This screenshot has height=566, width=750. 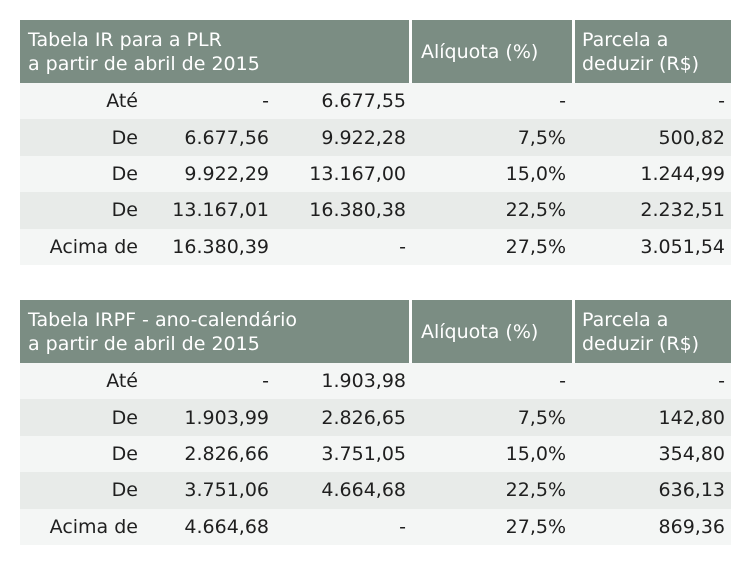 What do you see at coordinates (691, 490) in the screenshot?
I see `deduct-cell: 636,13` at bounding box center [691, 490].